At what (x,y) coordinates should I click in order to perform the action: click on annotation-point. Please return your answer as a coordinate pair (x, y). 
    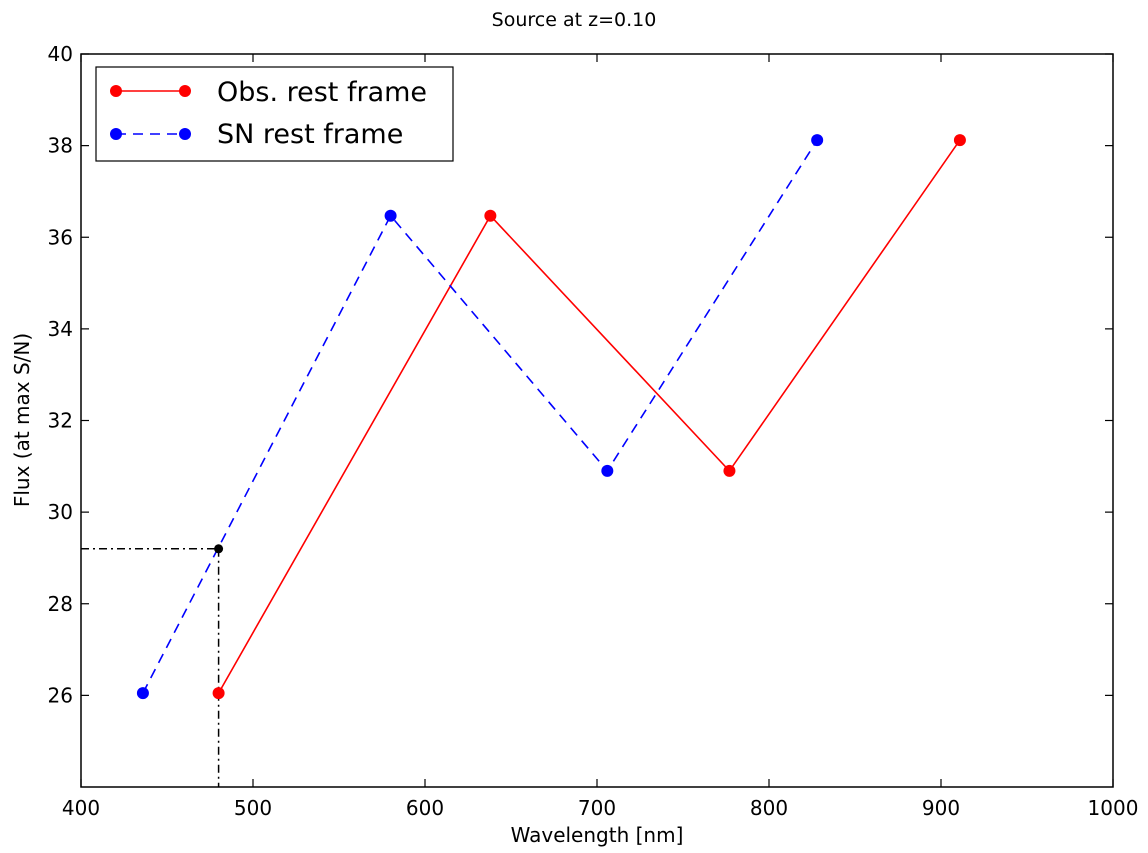
    Looking at the image, I should click on (219, 549).